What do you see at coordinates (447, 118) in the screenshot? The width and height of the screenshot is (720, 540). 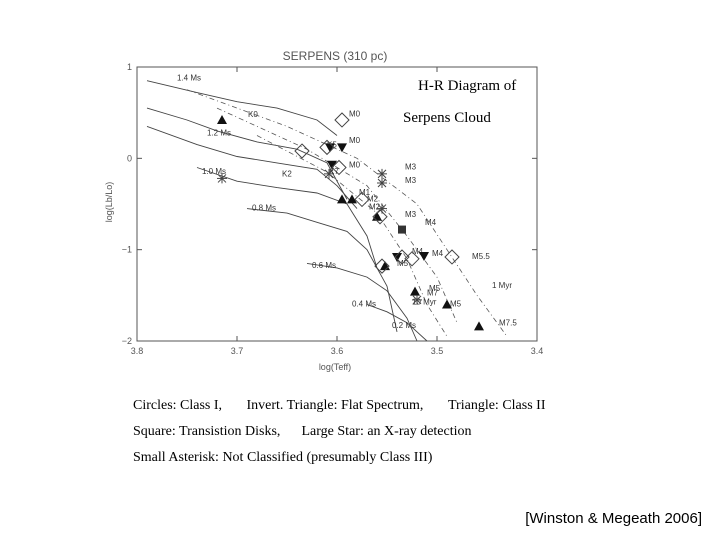 I see `overlay-title-line2: Serpens Cloud` at bounding box center [447, 118].